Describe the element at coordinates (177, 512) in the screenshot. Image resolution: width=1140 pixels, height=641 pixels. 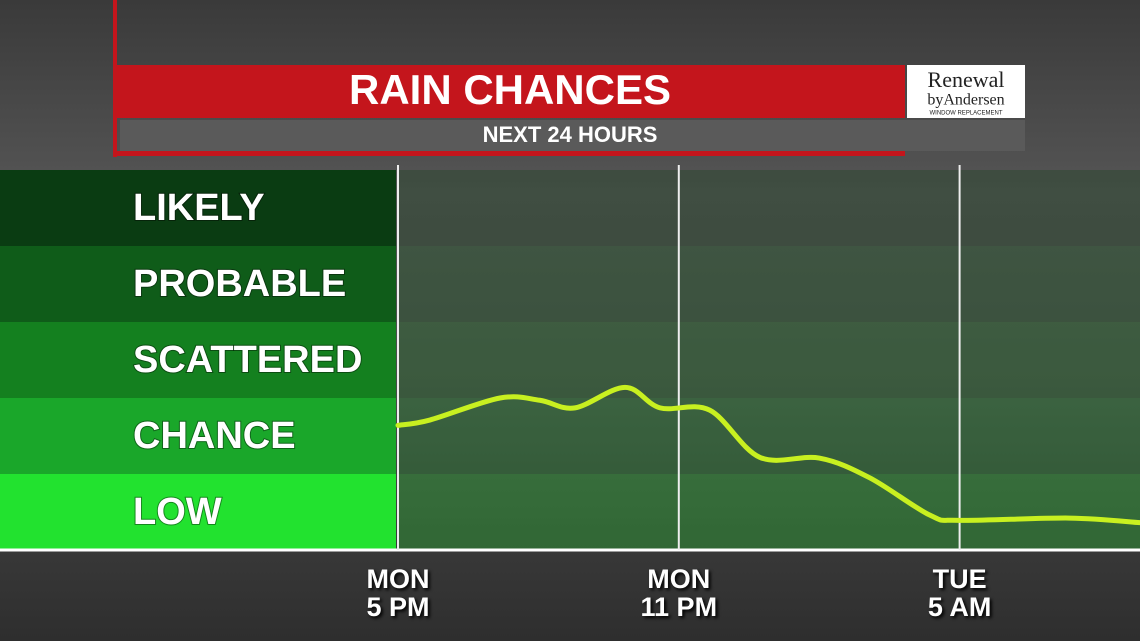
I see `y-tick-label: LOW` at that location.